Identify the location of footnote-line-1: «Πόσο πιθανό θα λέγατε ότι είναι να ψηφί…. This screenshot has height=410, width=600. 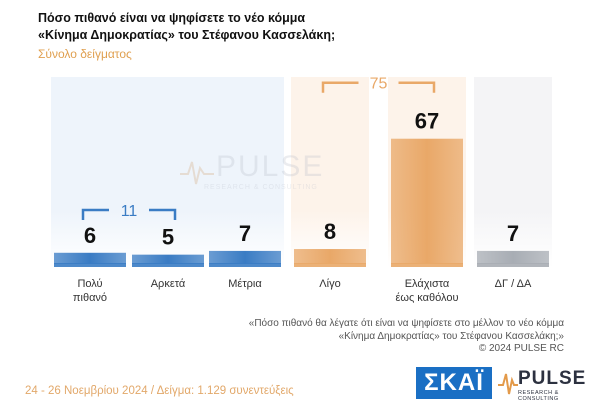
(406, 323).